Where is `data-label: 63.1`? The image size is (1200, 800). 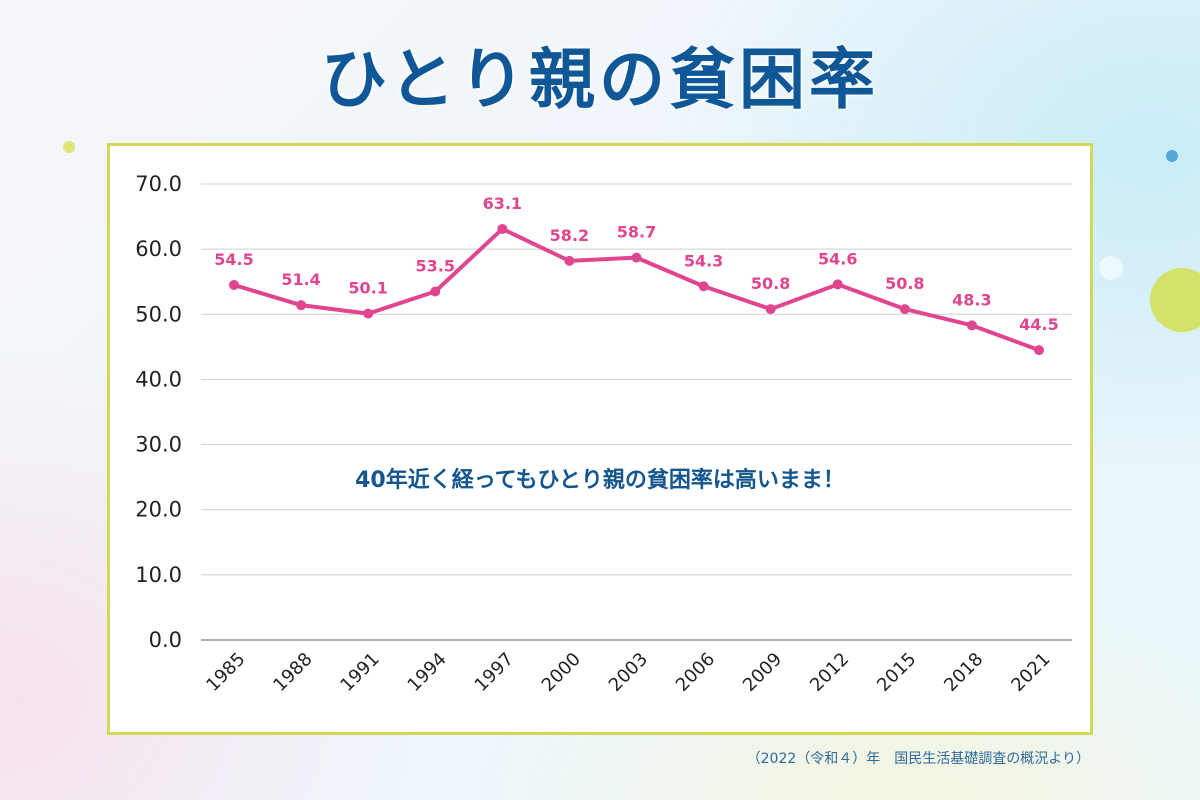 data-label: 63.1 is located at coordinates (502, 203).